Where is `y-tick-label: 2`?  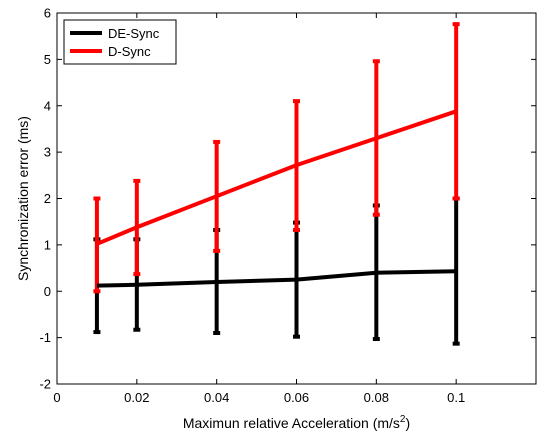
y-tick-label: 2 is located at coordinates (47, 198).